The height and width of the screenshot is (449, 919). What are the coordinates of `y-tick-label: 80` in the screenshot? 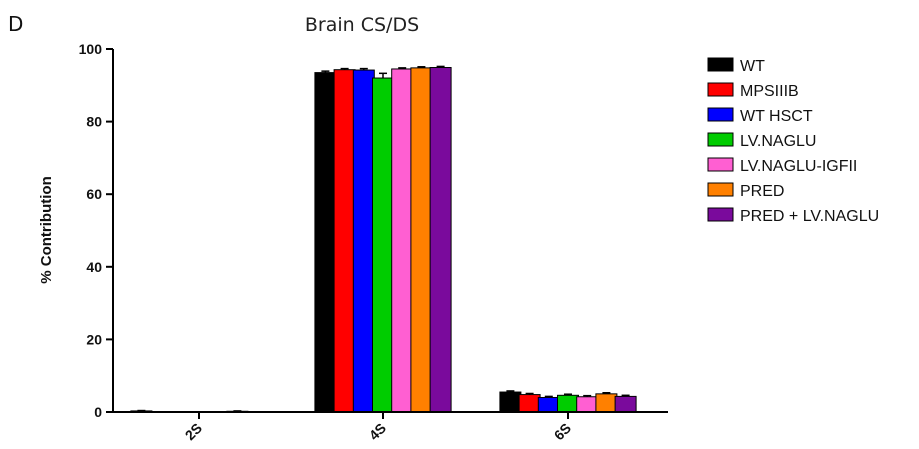 It's located at (94, 122).